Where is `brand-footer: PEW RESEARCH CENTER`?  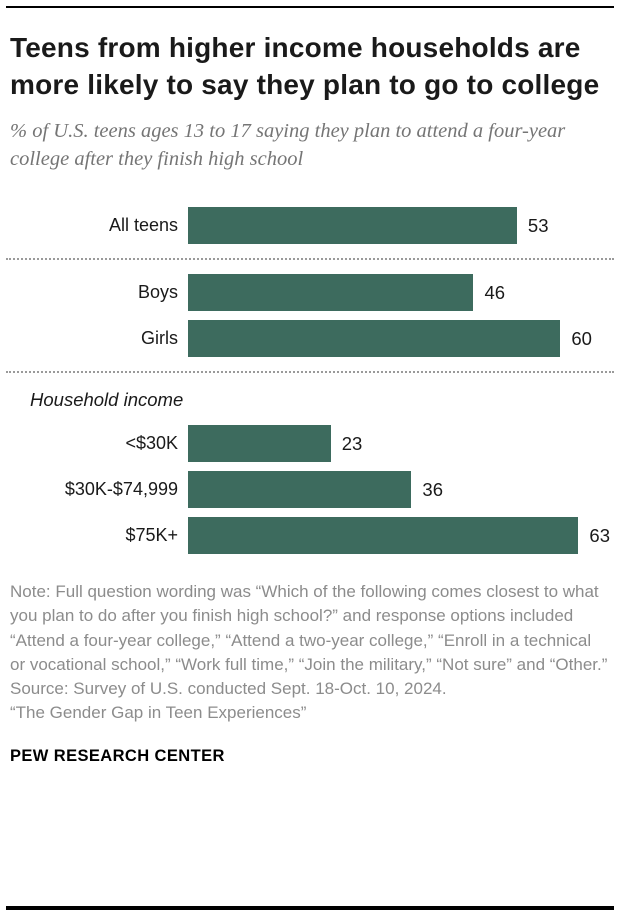 brand-footer: PEW RESEARCH CENTER is located at coordinates (117, 756).